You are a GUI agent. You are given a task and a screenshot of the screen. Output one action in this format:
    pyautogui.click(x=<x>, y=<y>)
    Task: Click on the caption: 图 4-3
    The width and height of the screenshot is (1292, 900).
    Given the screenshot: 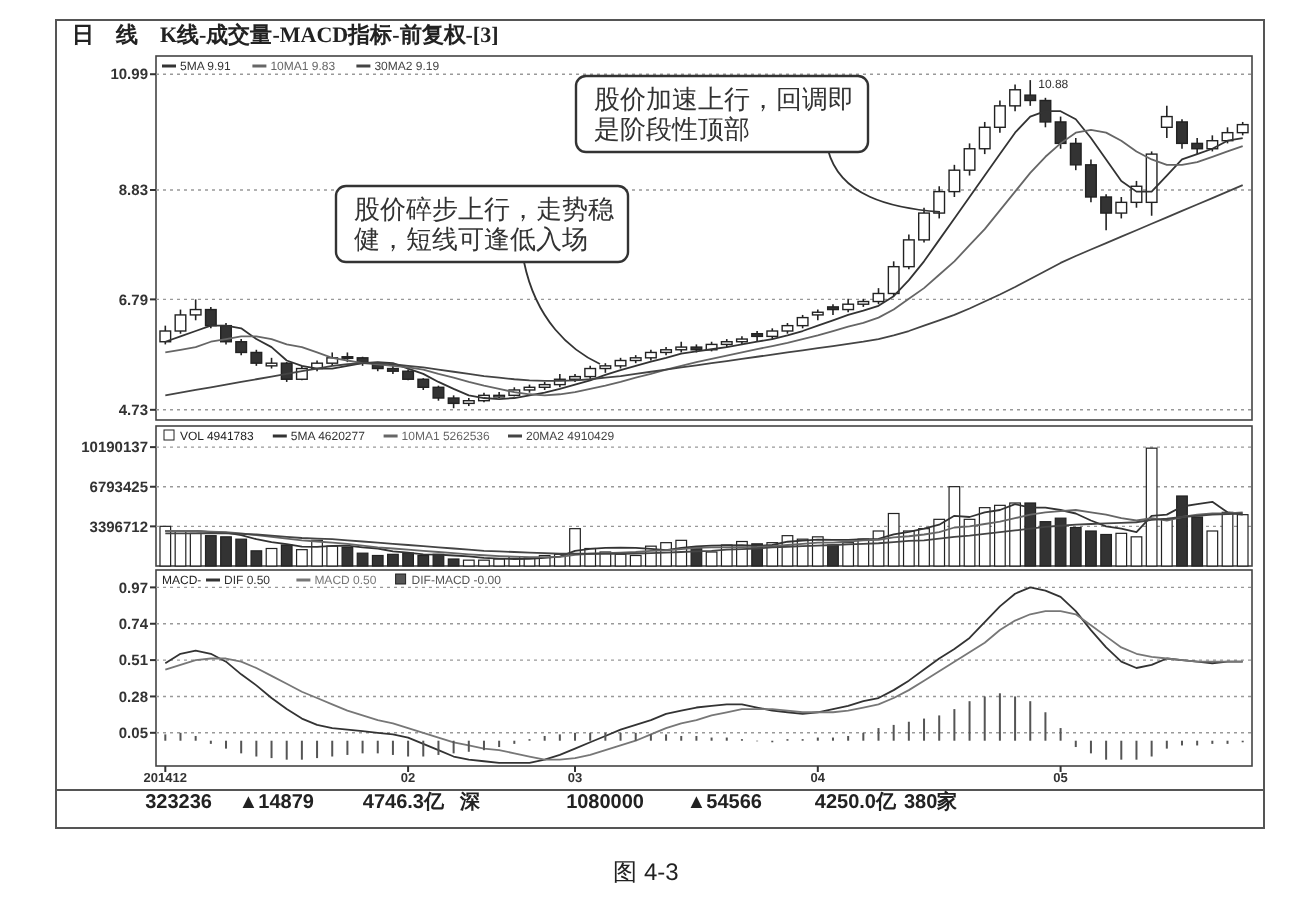 What is the action you would take?
    pyautogui.click(x=646, y=872)
    